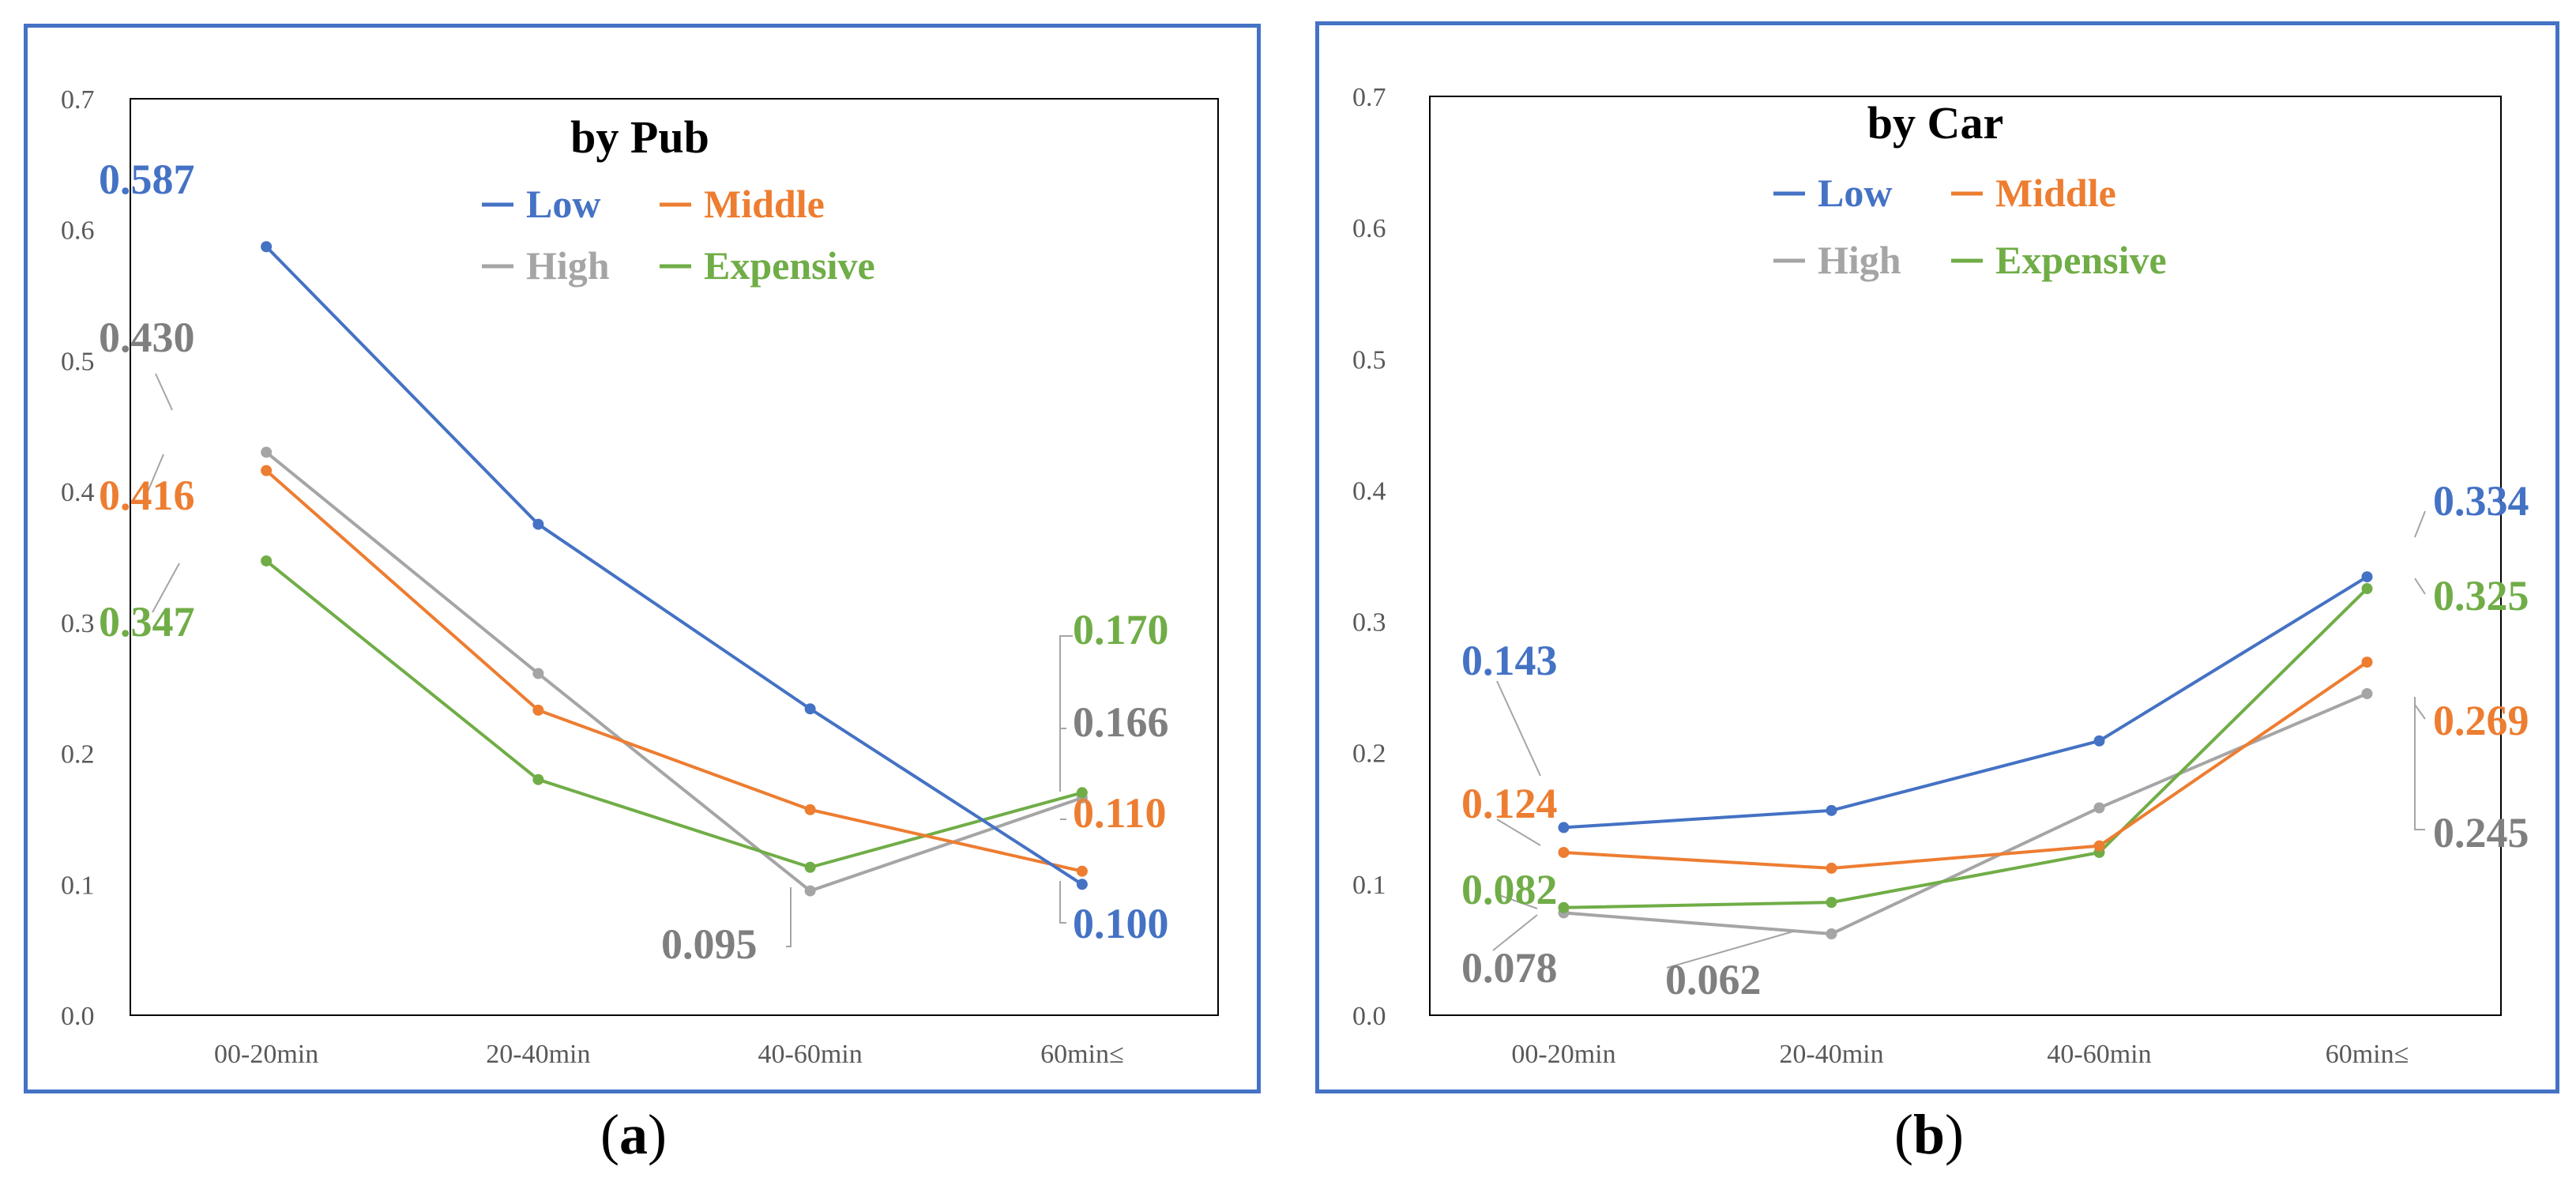  Describe the element at coordinates (1369, 359) in the screenshot. I see `chart-b-ytick-label: 0.5` at that location.